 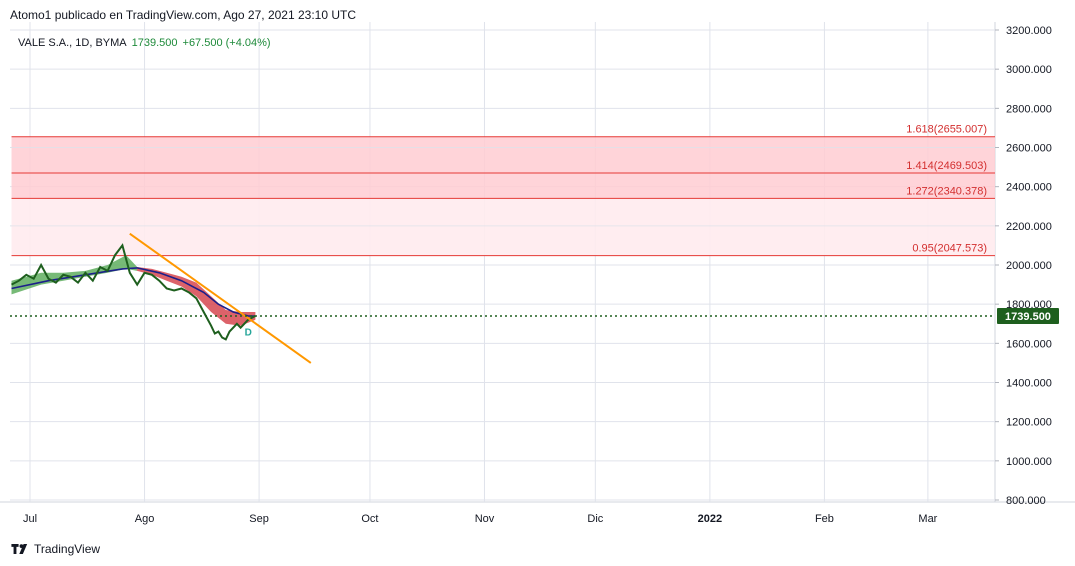 I want to click on last-price-badge-label: 1739.500, so click(x=1028, y=317).